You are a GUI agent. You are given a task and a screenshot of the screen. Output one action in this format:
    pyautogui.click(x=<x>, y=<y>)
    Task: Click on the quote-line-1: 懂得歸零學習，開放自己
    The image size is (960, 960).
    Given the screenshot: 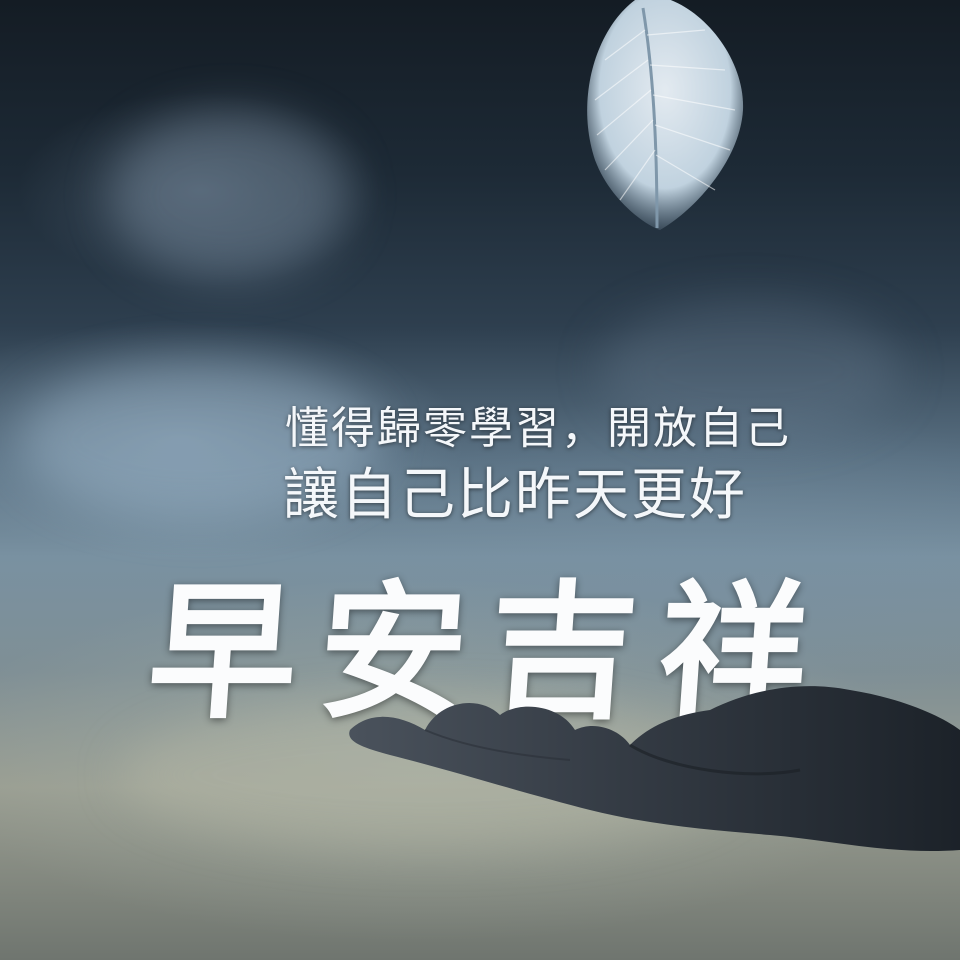 What is the action you would take?
    pyautogui.click(x=538, y=428)
    